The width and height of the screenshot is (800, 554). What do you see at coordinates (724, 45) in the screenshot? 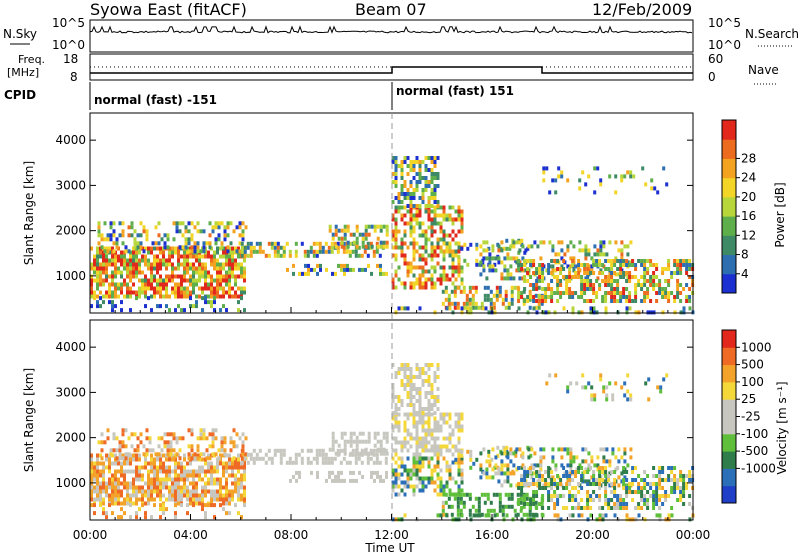
I see `nsearch-tick-low: 10^0` at bounding box center [724, 45].